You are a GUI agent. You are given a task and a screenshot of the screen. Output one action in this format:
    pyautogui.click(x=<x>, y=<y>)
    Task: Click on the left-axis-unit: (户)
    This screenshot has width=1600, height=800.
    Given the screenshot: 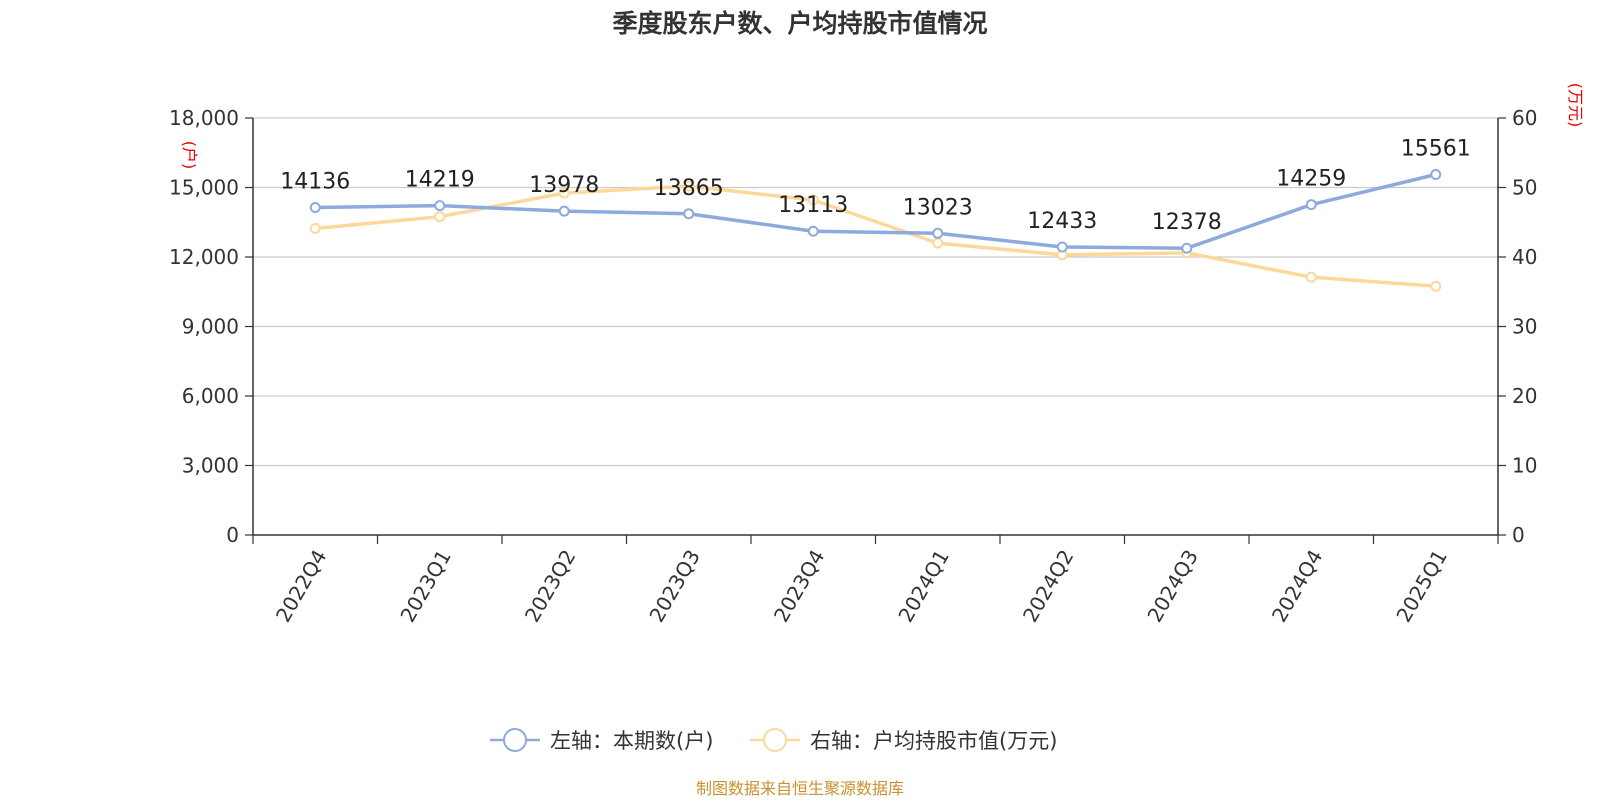 What is the action you would take?
    pyautogui.click(x=189, y=155)
    